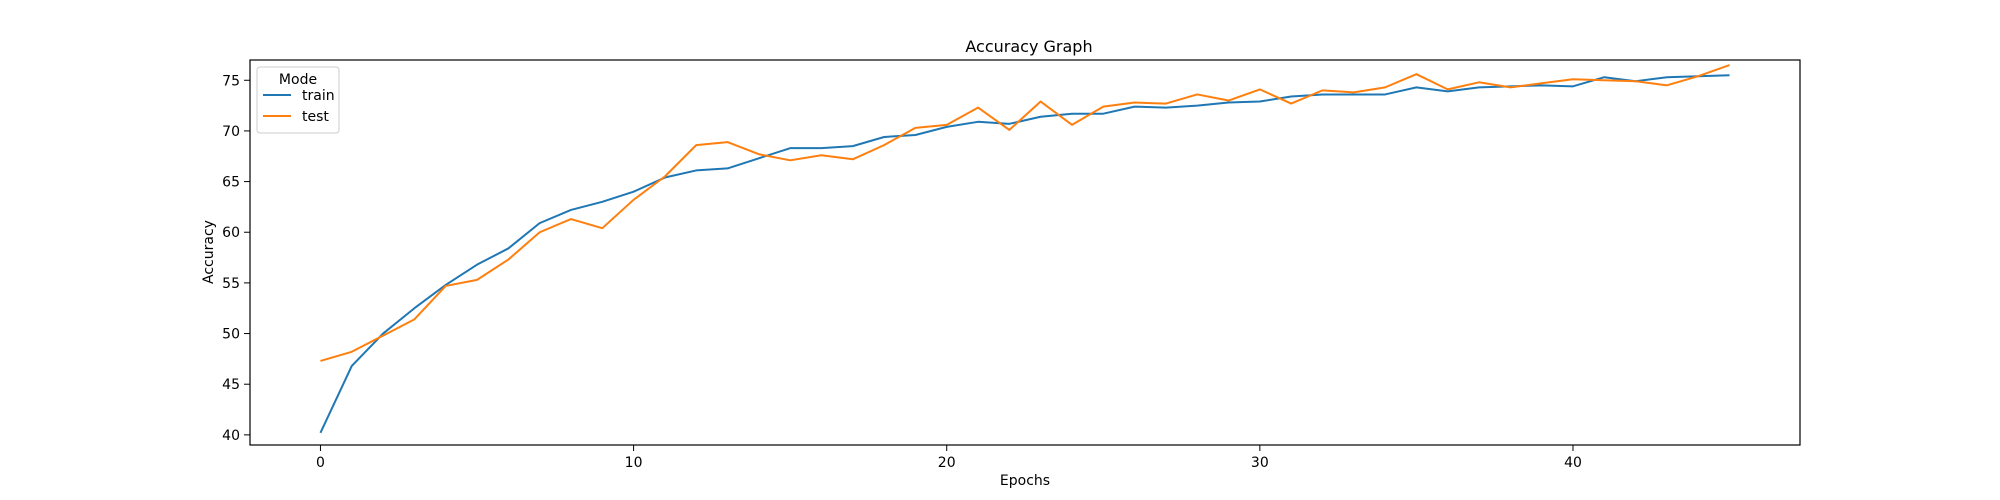  I want to click on x-tick-label: 30, so click(1260, 463).